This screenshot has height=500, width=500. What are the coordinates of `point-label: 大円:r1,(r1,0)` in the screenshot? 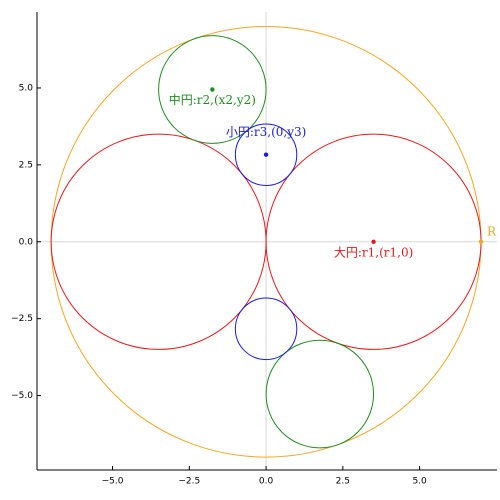 It's located at (373, 252).